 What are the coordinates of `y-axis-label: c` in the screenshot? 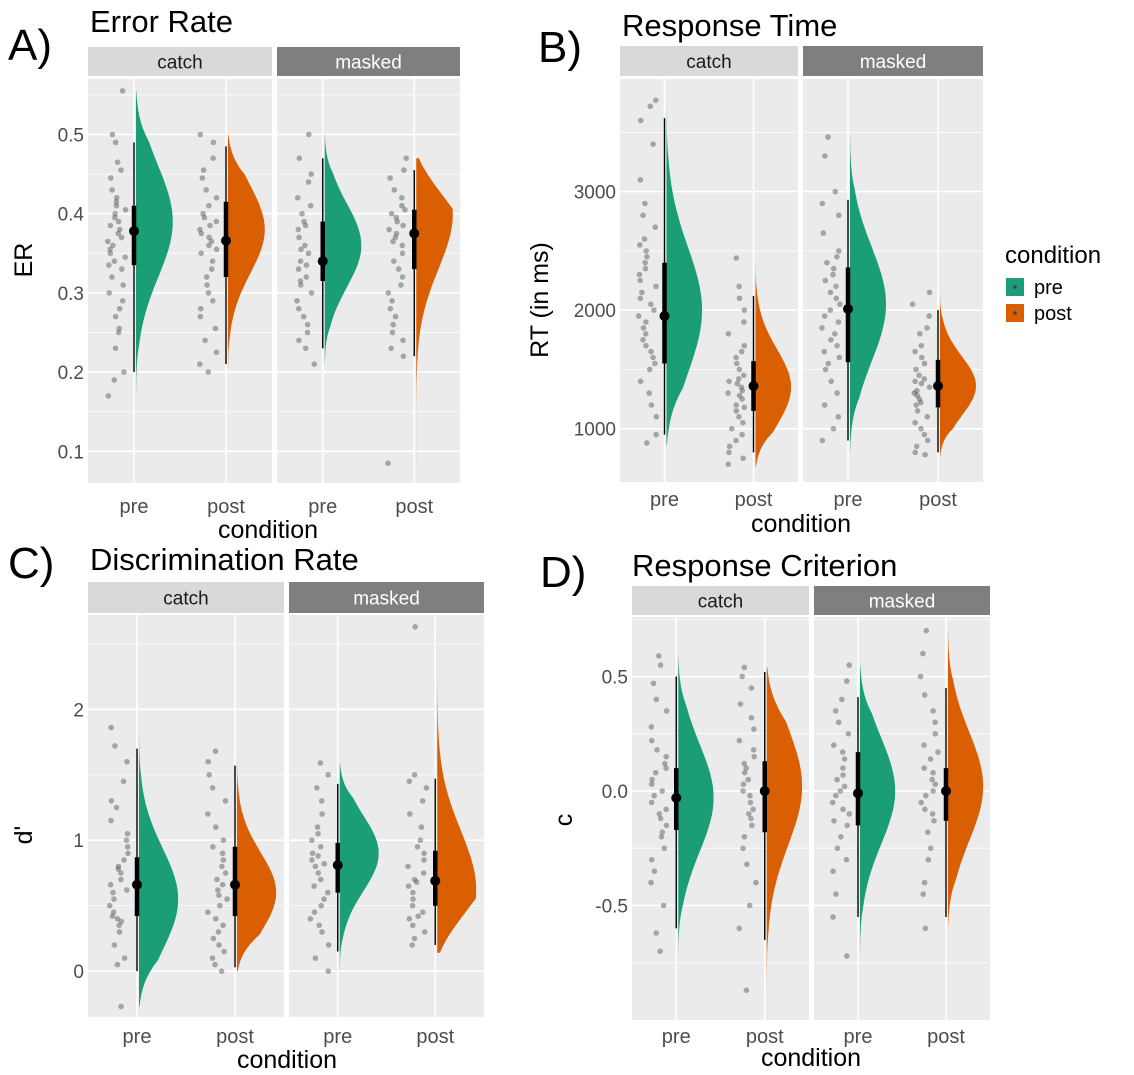 It's located at (564, 820).